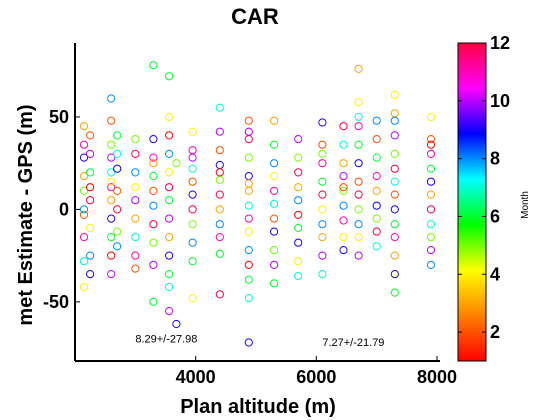 The image size is (560, 420). What do you see at coordinates (472, 202) in the screenshot?
I see `colorbar` at bounding box center [472, 202].